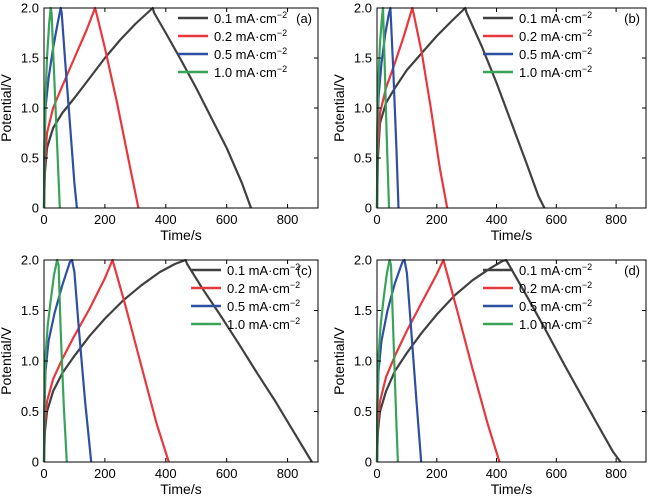 The image size is (650, 496). Describe the element at coordinates (632, 18) in the screenshot. I see `panel-label: (b)` at that location.